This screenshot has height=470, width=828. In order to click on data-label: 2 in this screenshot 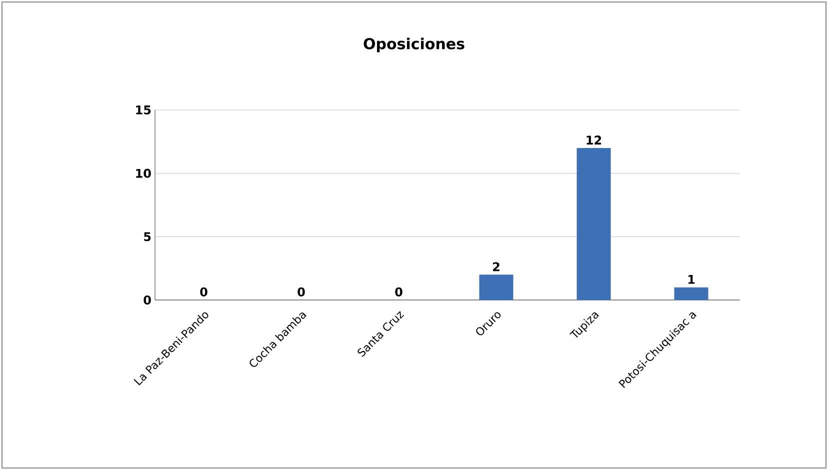, I will do `click(496, 267)`.